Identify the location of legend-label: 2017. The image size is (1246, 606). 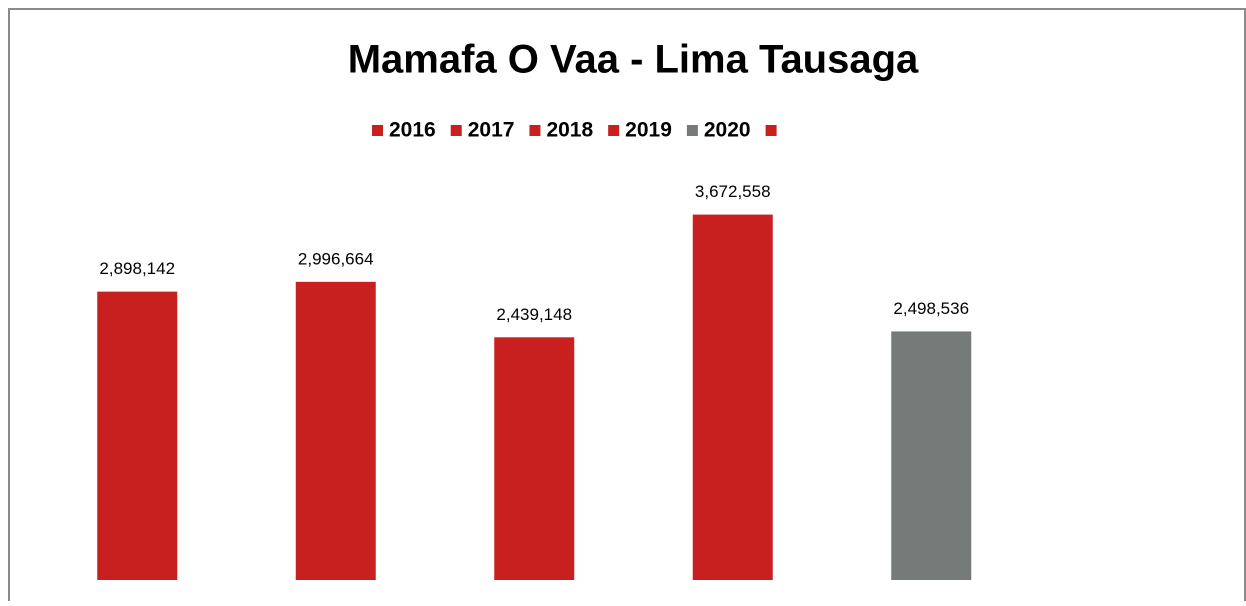
(491, 130).